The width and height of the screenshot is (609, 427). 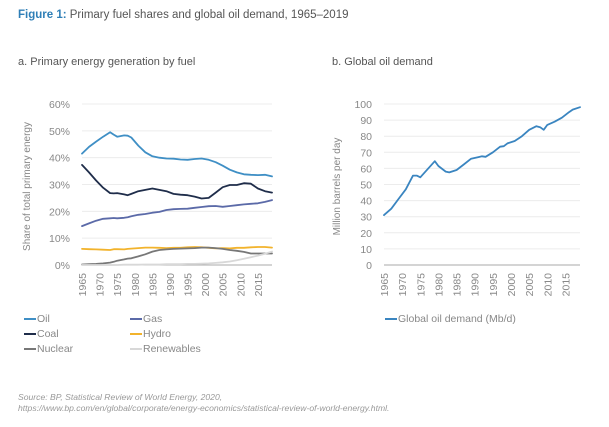 I want to click on y-axis-label: Million barrels per day, so click(x=337, y=187).